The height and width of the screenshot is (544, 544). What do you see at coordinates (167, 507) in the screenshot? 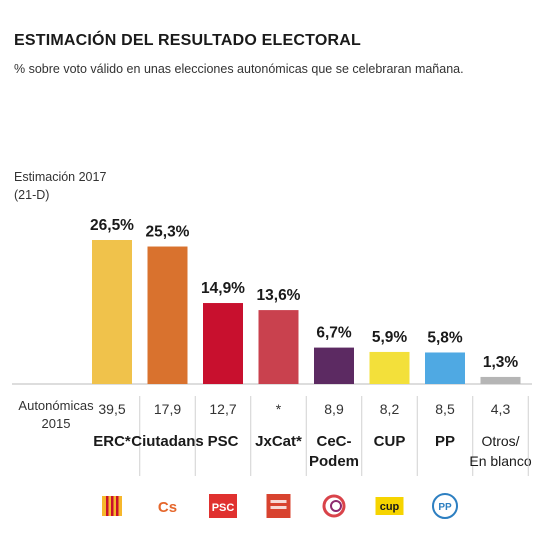
I see `cs-logo-icon: Cs` at bounding box center [167, 507].